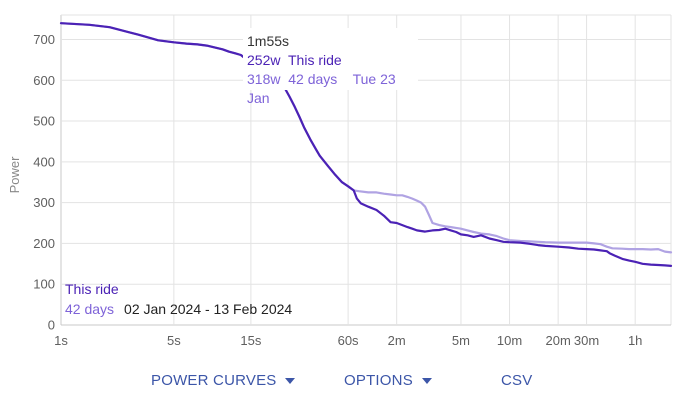 The height and width of the screenshot is (407, 690). What do you see at coordinates (509, 340) in the screenshot?
I see `x-tick-label: 10m` at bounding box center [509, 340].